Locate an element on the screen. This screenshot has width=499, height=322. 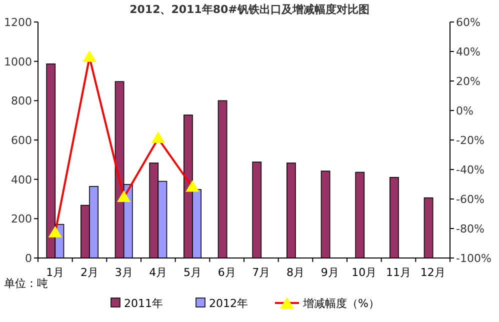
x-tick-label: 2月 is located at coordinates (89, 272).